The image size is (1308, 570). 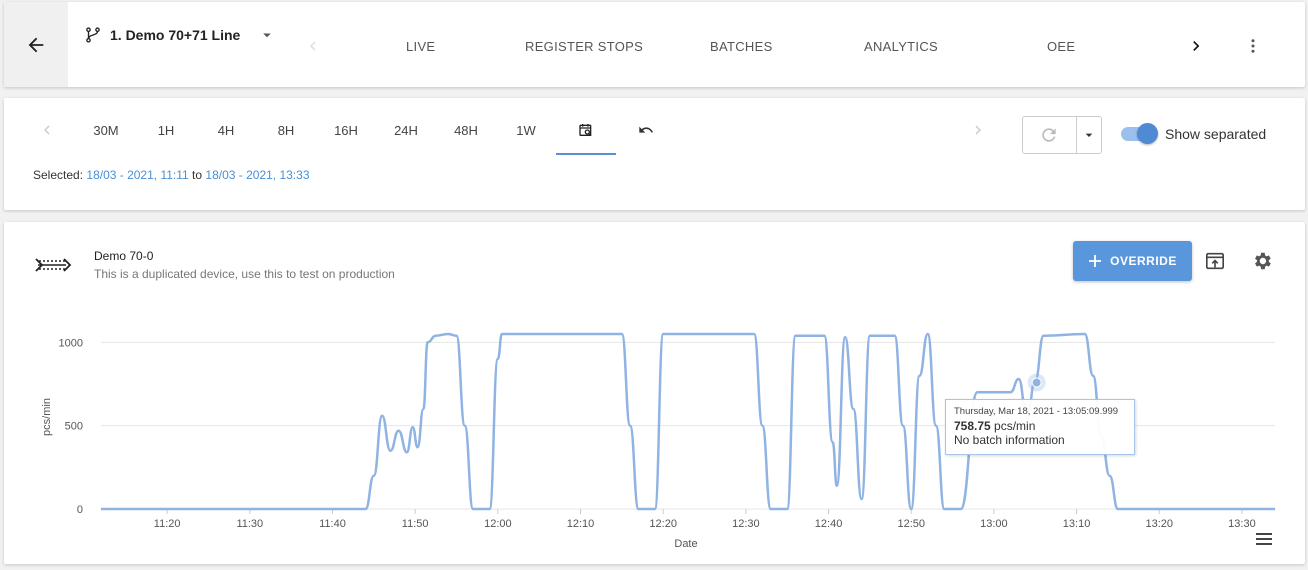 What do you see at coordinates (741, 46) in the screenshot?
I see `tab-batches: BATCHES` at bounding box center [741, 46].